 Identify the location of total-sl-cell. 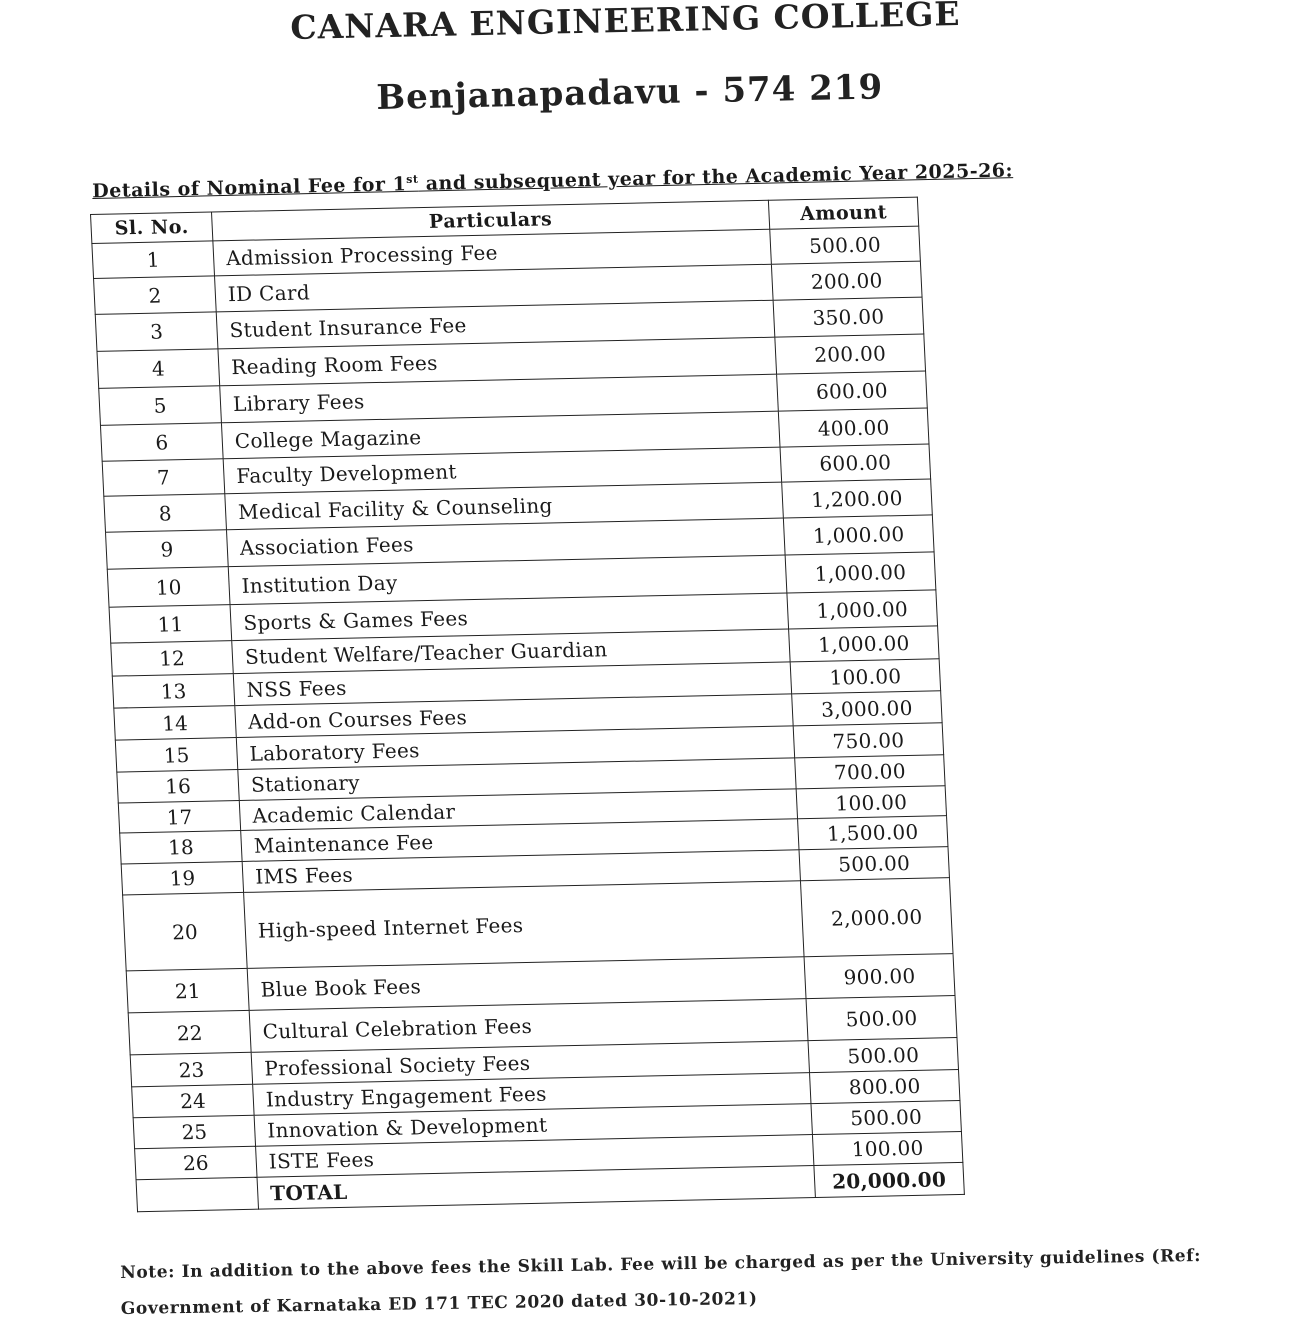
(197, 1194).